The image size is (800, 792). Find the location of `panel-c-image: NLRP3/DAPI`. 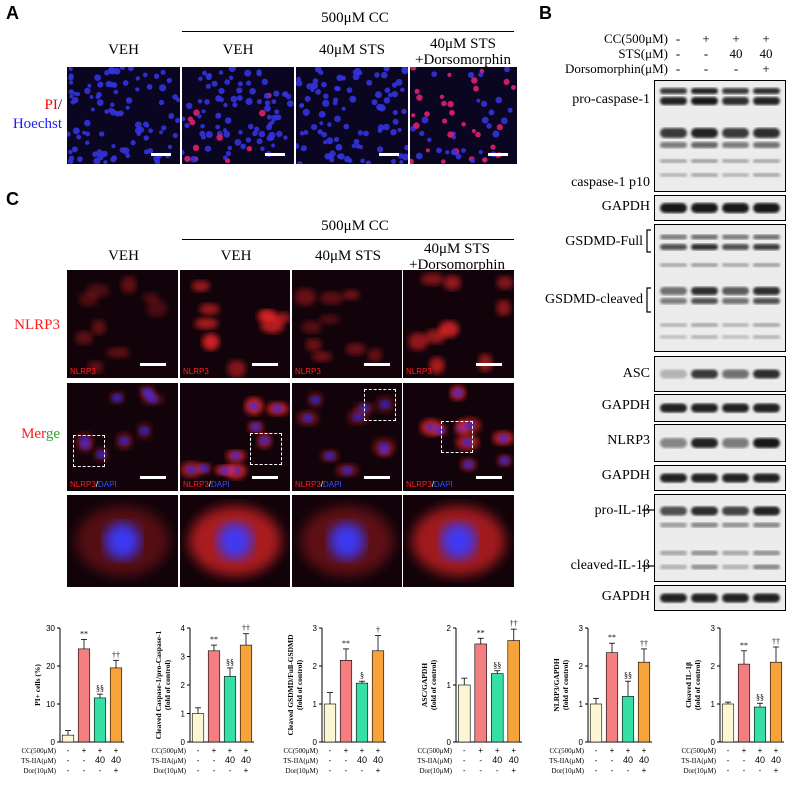

panel-c-image: NLRP3/DAPI is located at coordinates (122, 437).